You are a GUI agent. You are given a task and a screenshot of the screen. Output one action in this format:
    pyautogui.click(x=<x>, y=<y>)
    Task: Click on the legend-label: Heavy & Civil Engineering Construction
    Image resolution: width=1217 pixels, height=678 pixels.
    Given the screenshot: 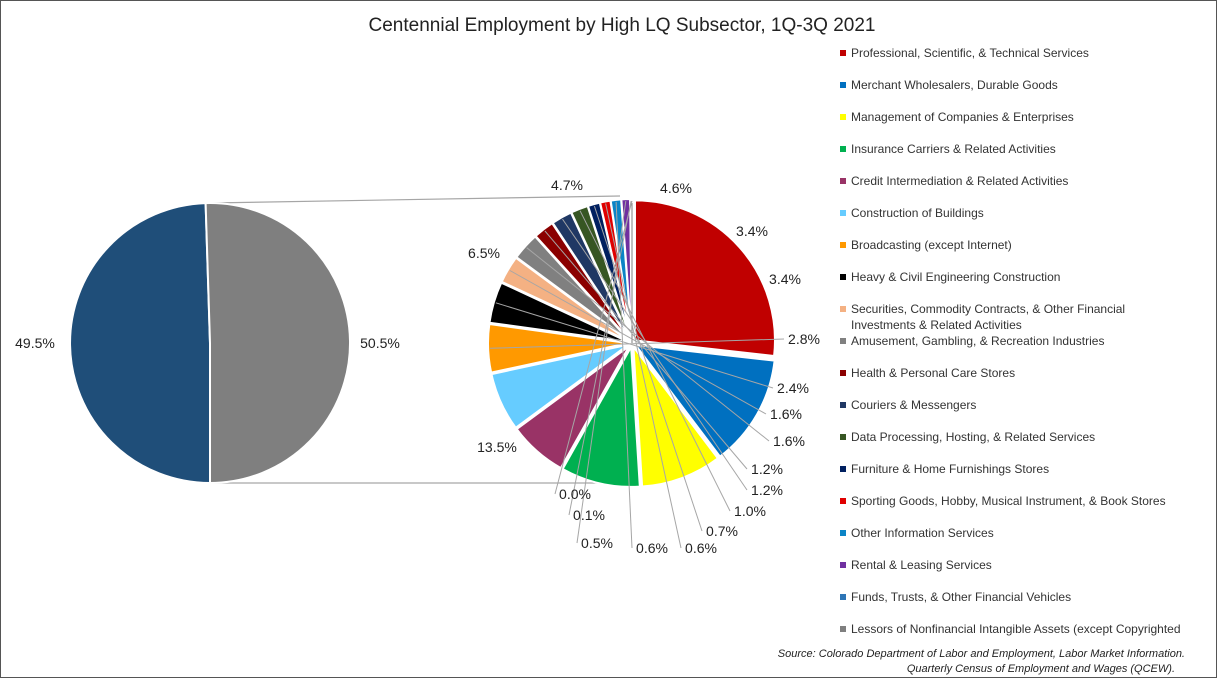 What is the action you would take?
    pyautogui.click(x=955, y=277)
    